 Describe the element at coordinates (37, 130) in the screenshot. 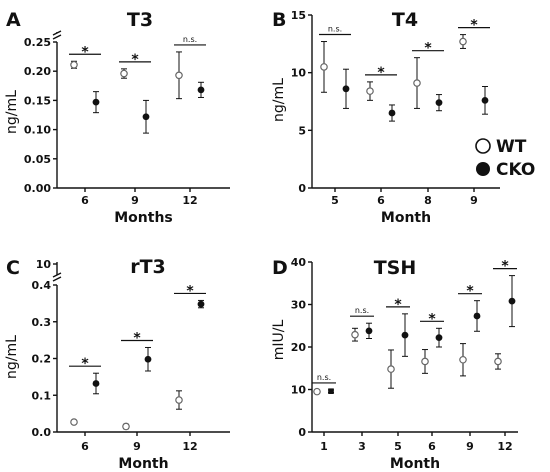

I see `y-tick-label: 0.10` at that location.